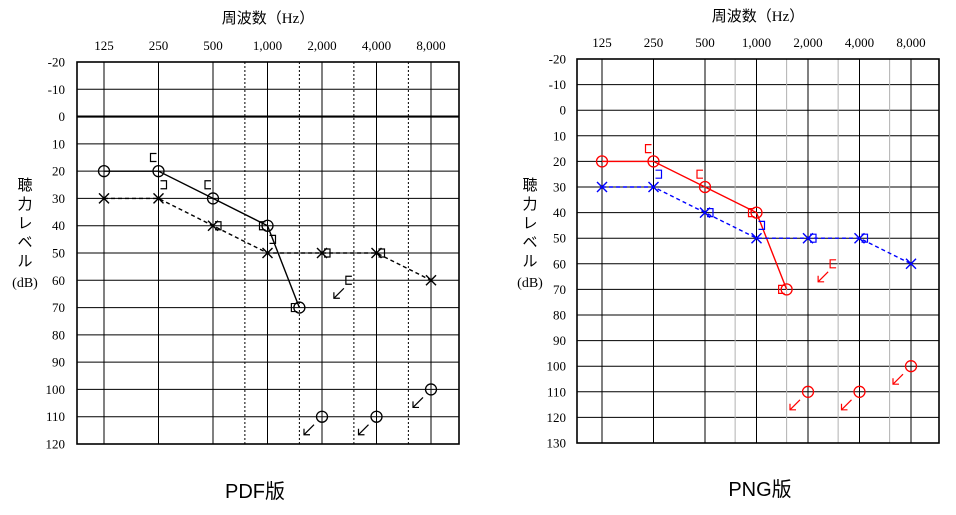  Describe the element at coordinates (758, 16) in the screenshot. I see `chart-title: 周波数（Hz）` at that location.